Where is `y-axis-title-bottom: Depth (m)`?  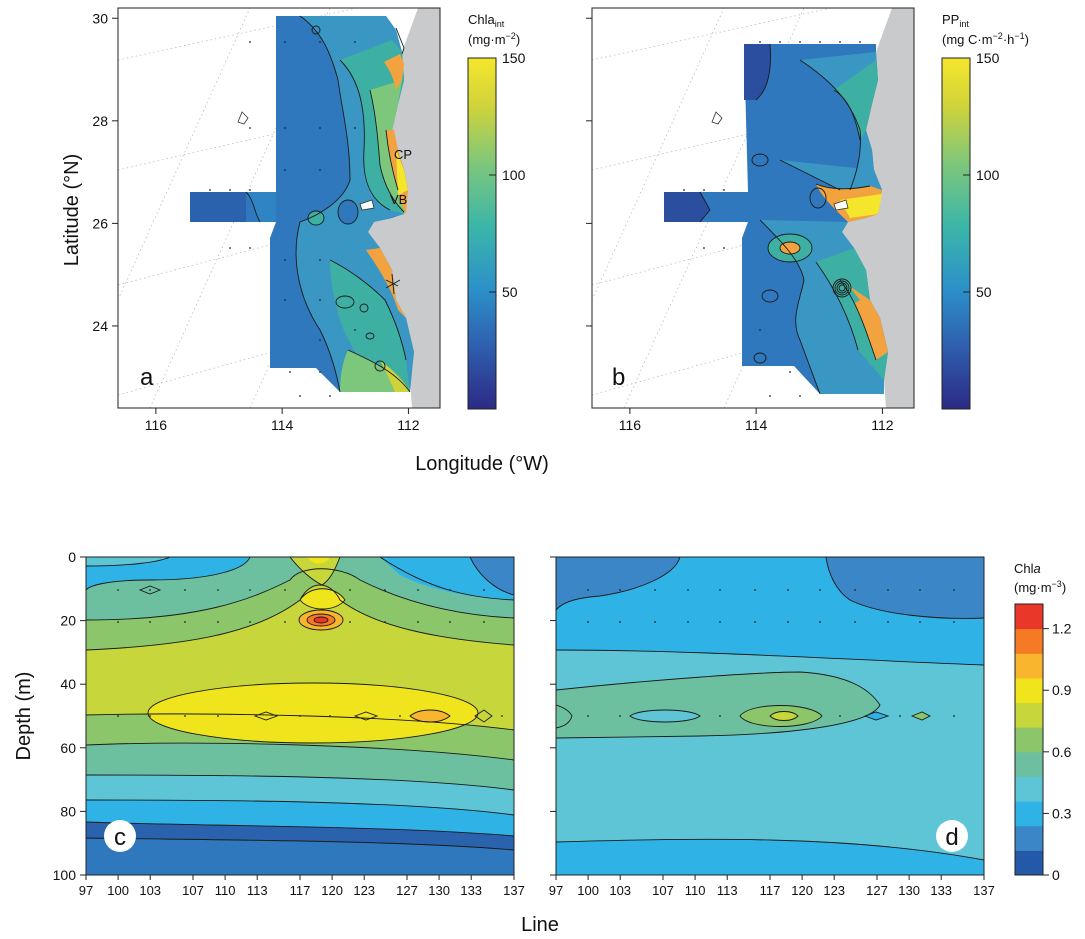
y-axis-title-bottom: Depth (m) is located at coordinates (24, 716).